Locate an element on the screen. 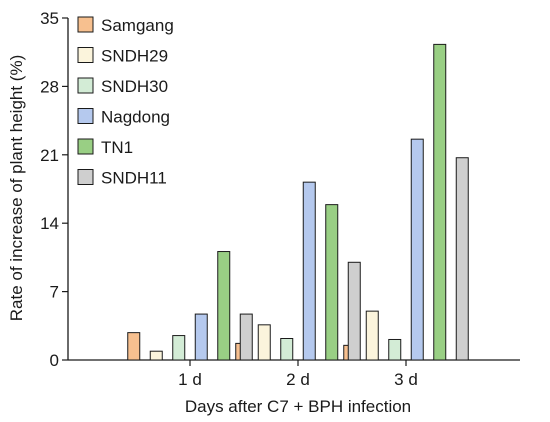 Image resolution: width=550 pixels, height=422 pixels. legend: Samgang SNDH29 SNDH30 Nagdong TN1 SNDH11 is located at coordinates (125, 102).